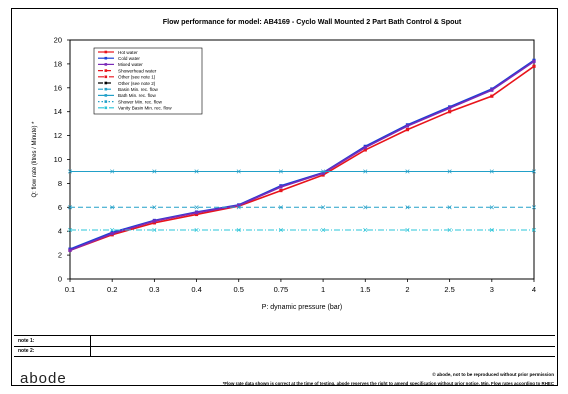  I want to click on note-1-label: note 1:, so click(26, 341).